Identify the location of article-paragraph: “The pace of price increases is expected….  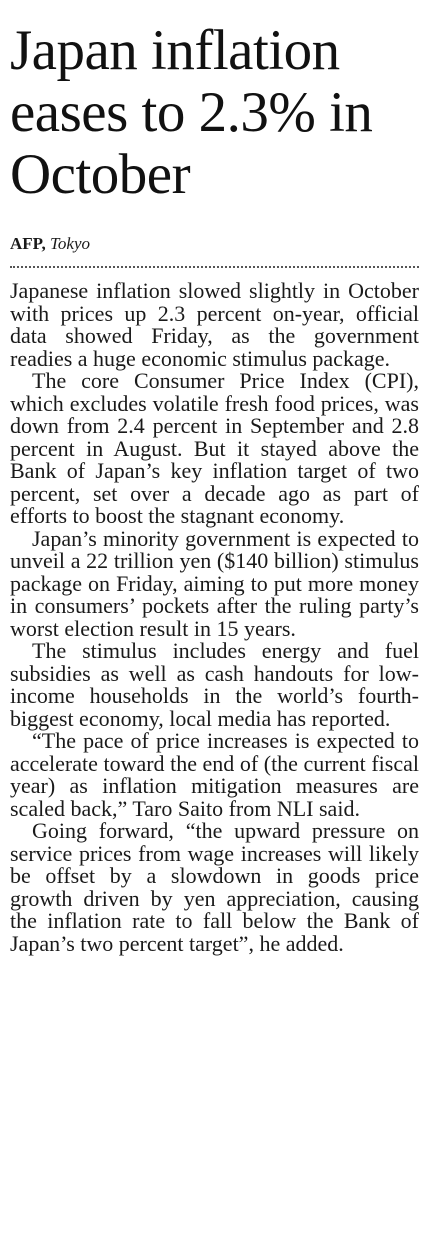
(214, 774).